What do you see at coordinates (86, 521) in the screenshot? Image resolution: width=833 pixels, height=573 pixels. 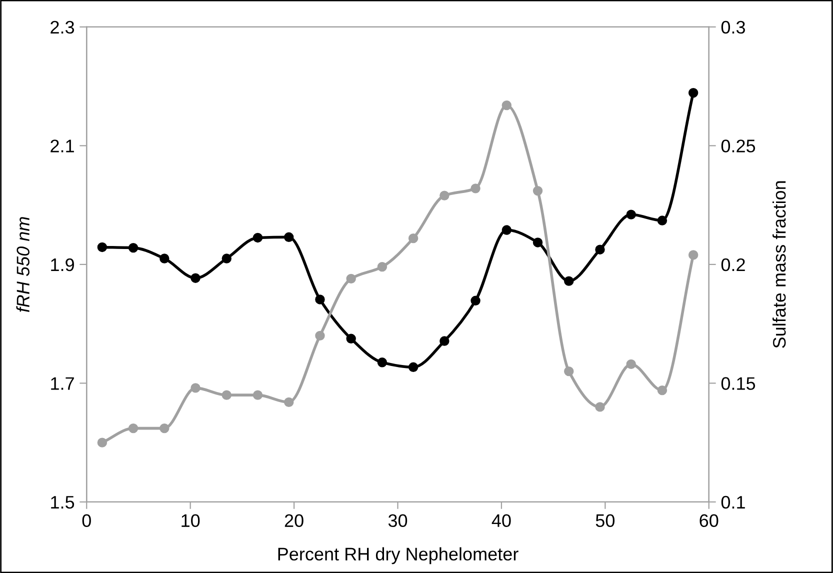 I see `x-tick-label: 0` at bounding box center [86, 521].